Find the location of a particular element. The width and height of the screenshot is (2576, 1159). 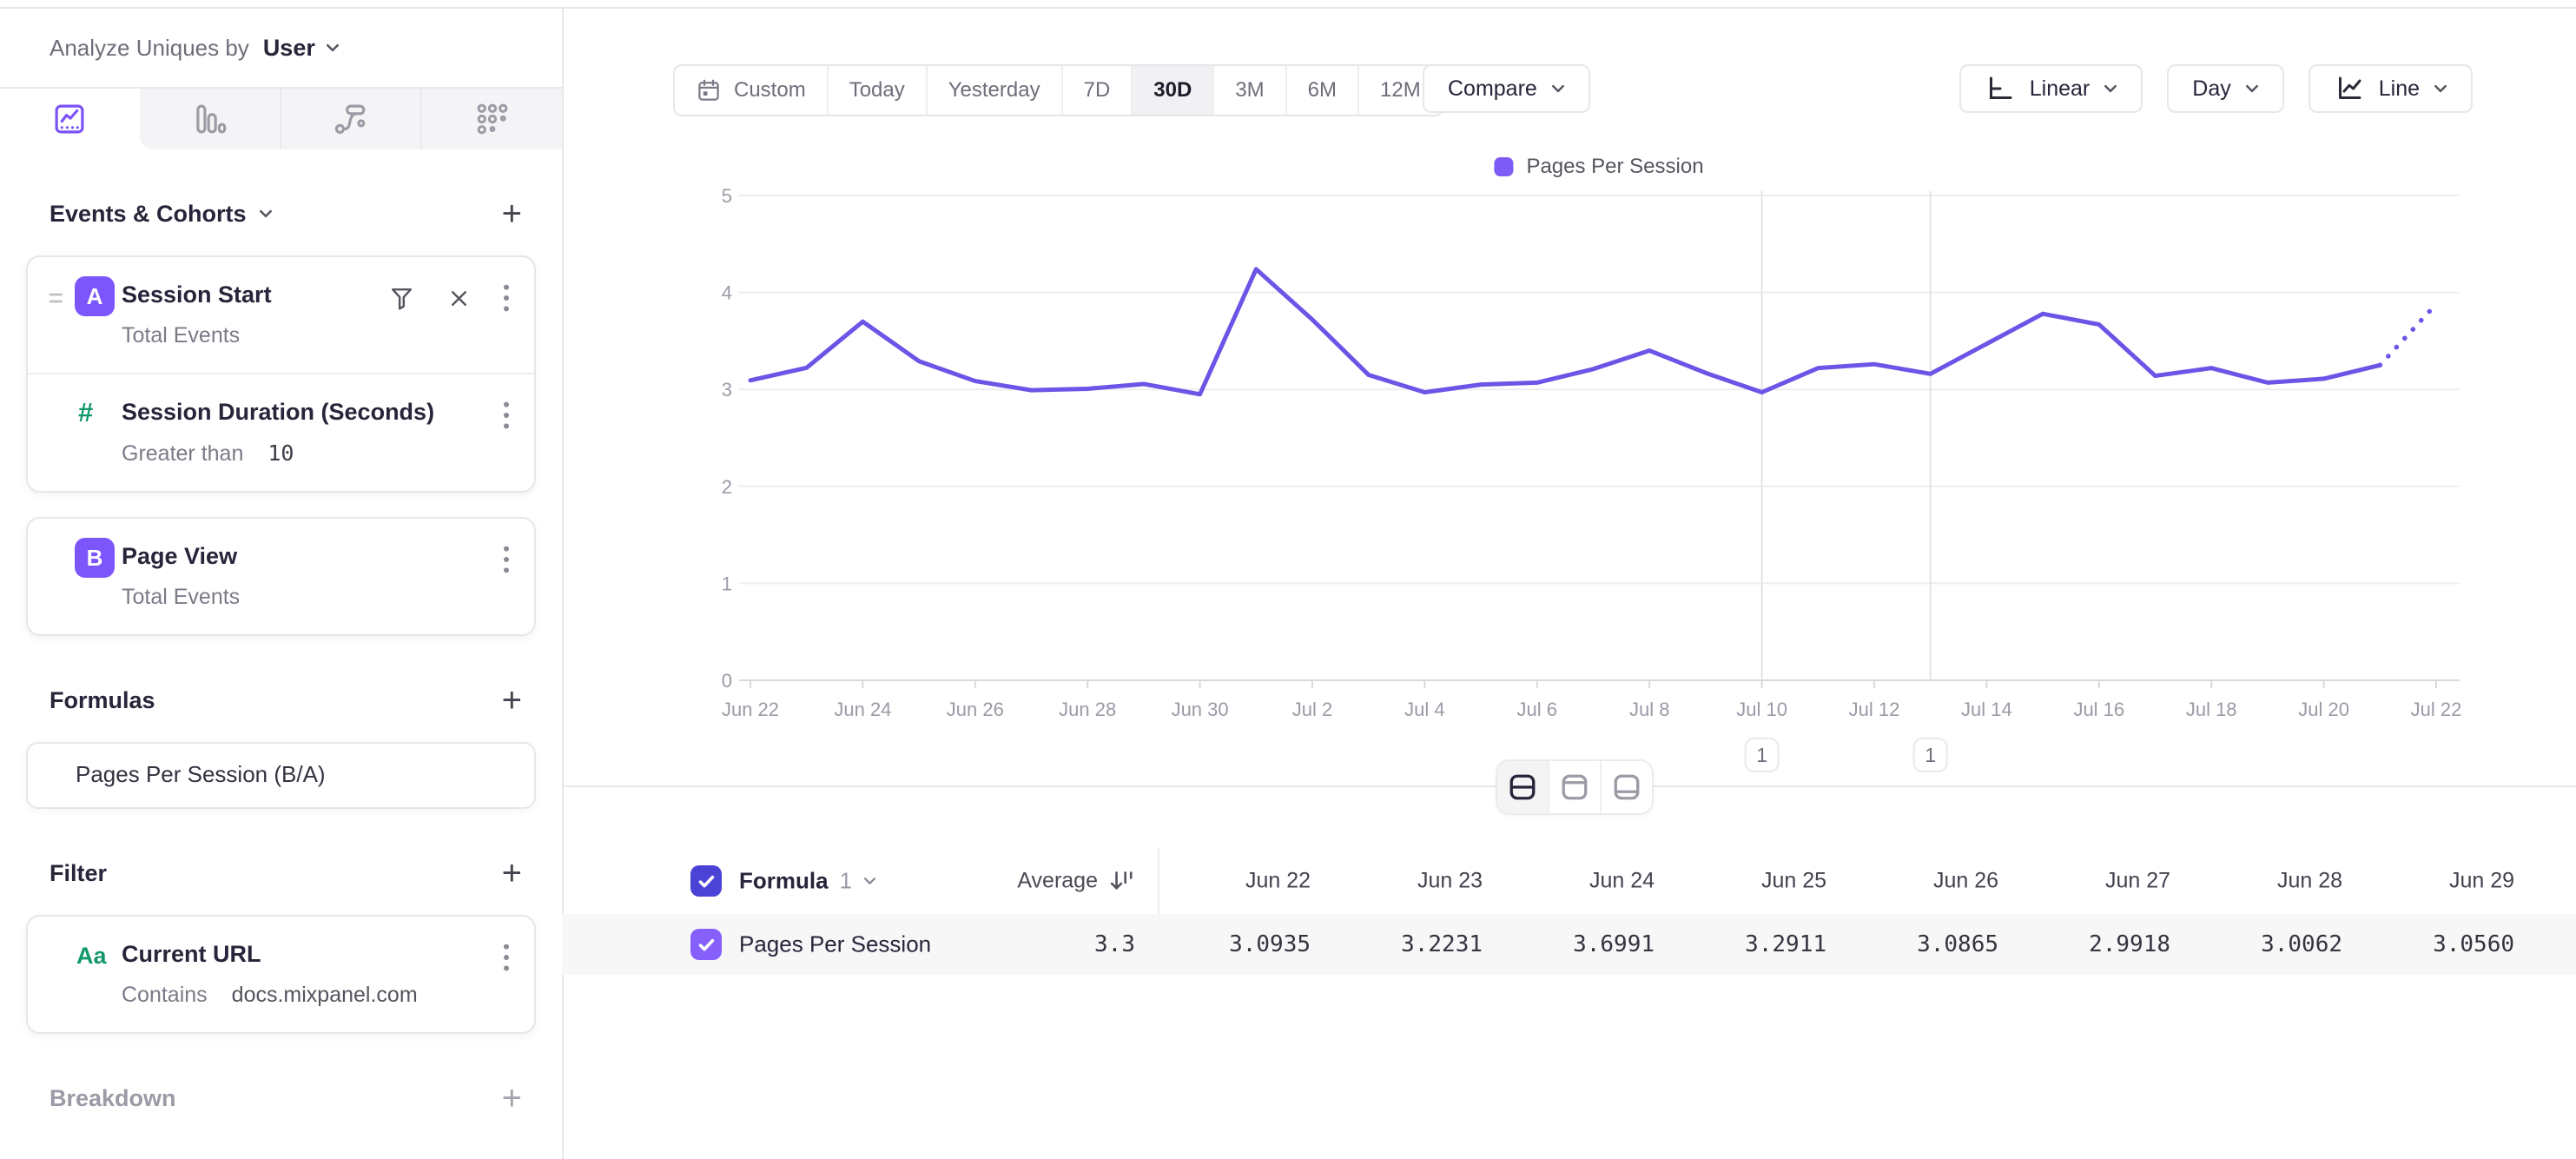

range-custom: Custom is located at coordinates (751, 90).